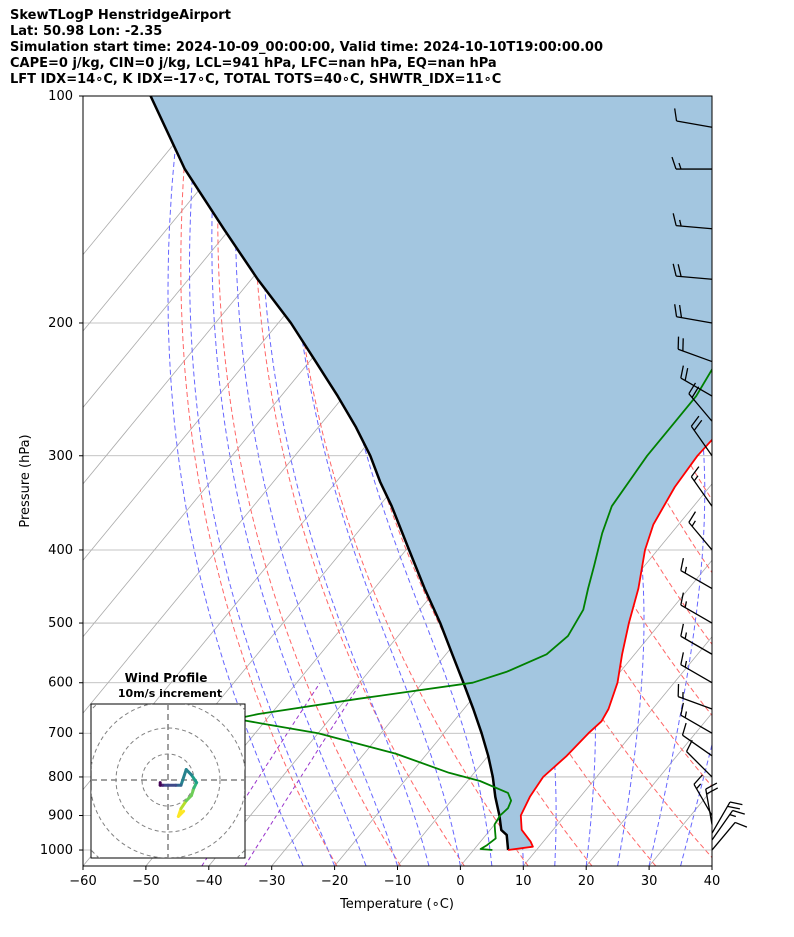 The height and width of the screenshot is (937, 794). Describe the element at coordinates (61, 473) in the screenshot. I see `y-axis-ticks: 100 200 300 400 500 600 700 800 900 1000` at that location.